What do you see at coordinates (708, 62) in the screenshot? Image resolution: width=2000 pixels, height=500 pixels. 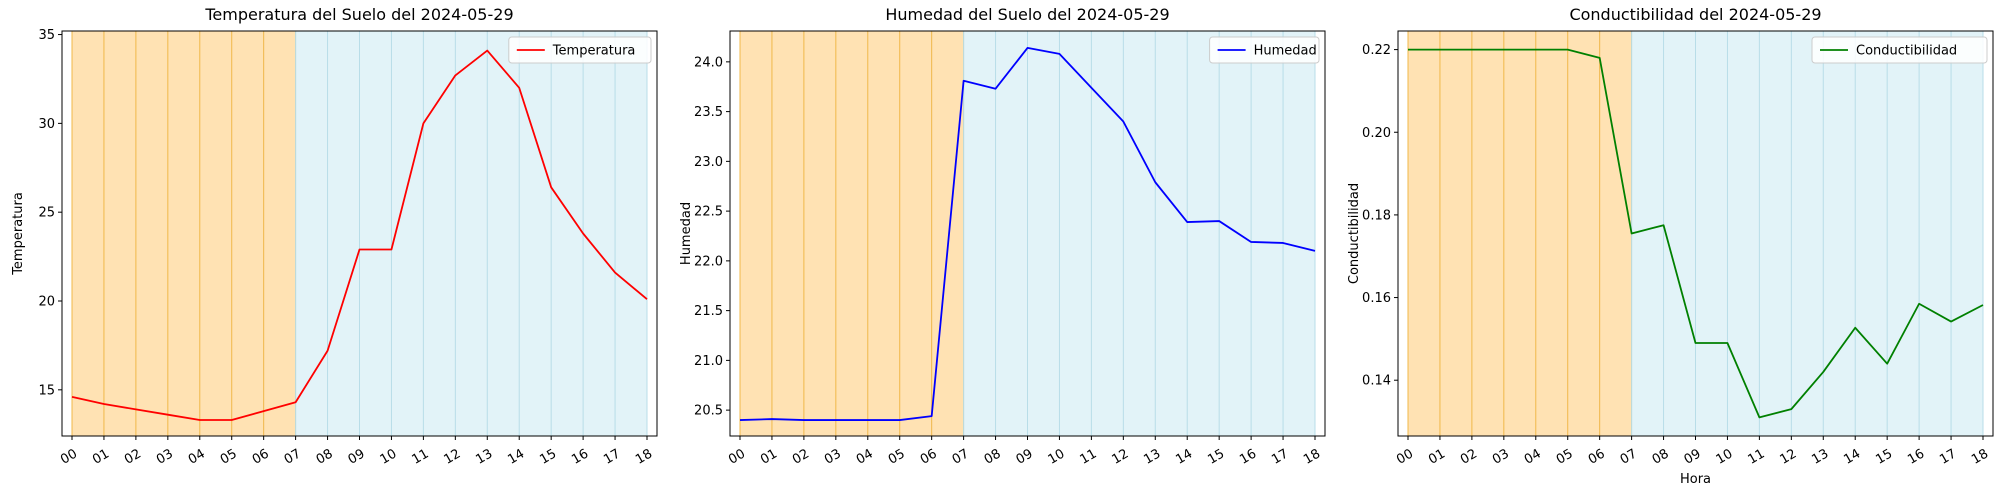 I see `y-tick-label: 24.0` at bounding box center [708, 62].